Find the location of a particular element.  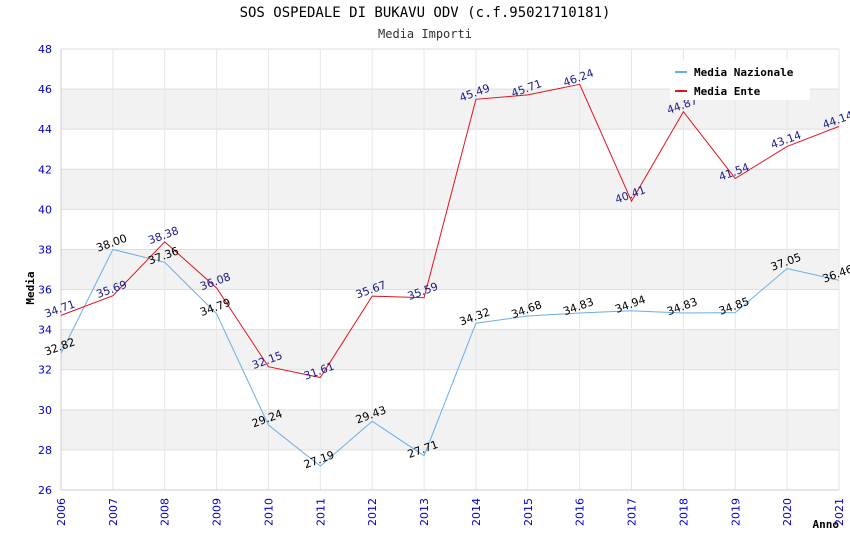

x-tick-label: 2016 is located at coordinates (580, 512).